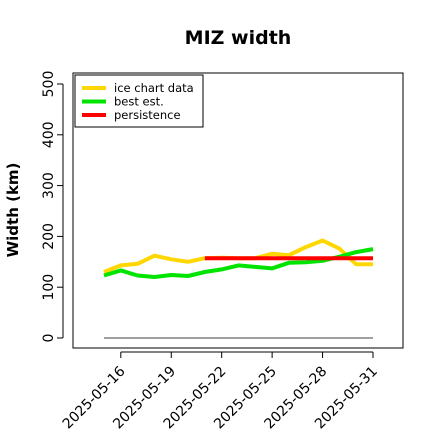 This screenshot has height=440, width=440. I want to click on legend-entry: best est., so click(139, 102).